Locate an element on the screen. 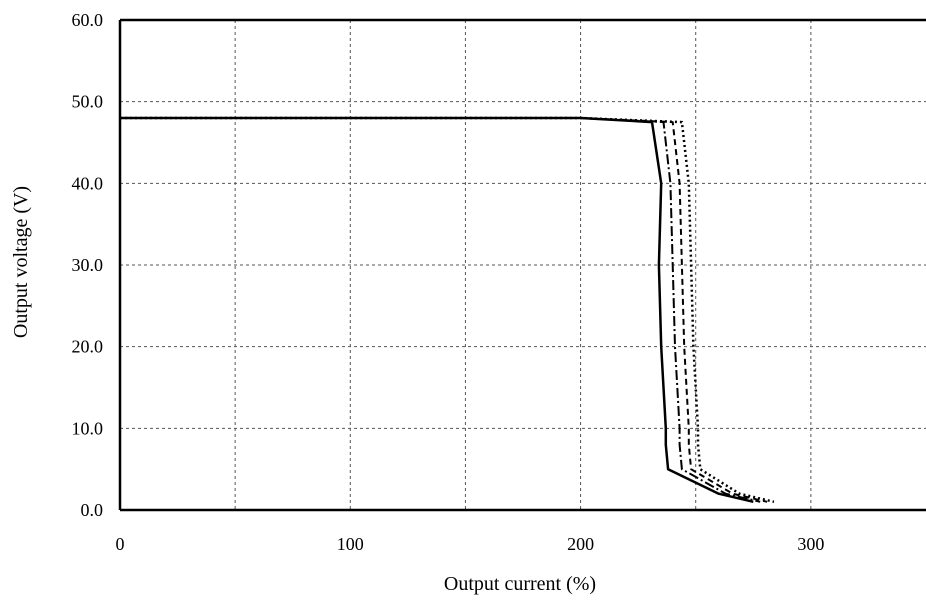 The image size is (926, 604). x-tick-label: 300 is located at coordinates (810, 544).